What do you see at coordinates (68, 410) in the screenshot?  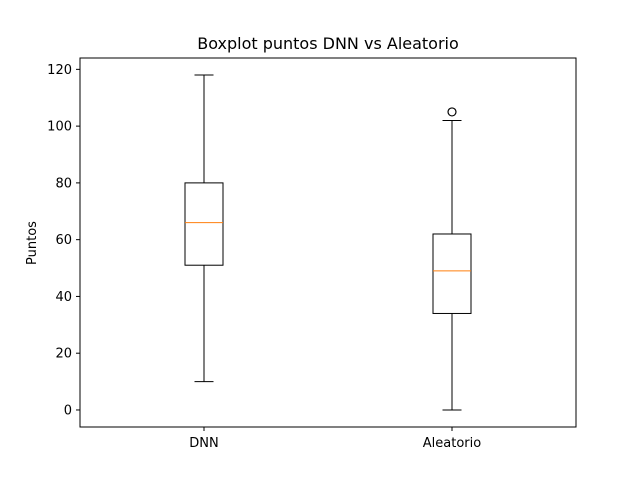 I see `y-tick-label: 0` at bounding box center [68, 410].